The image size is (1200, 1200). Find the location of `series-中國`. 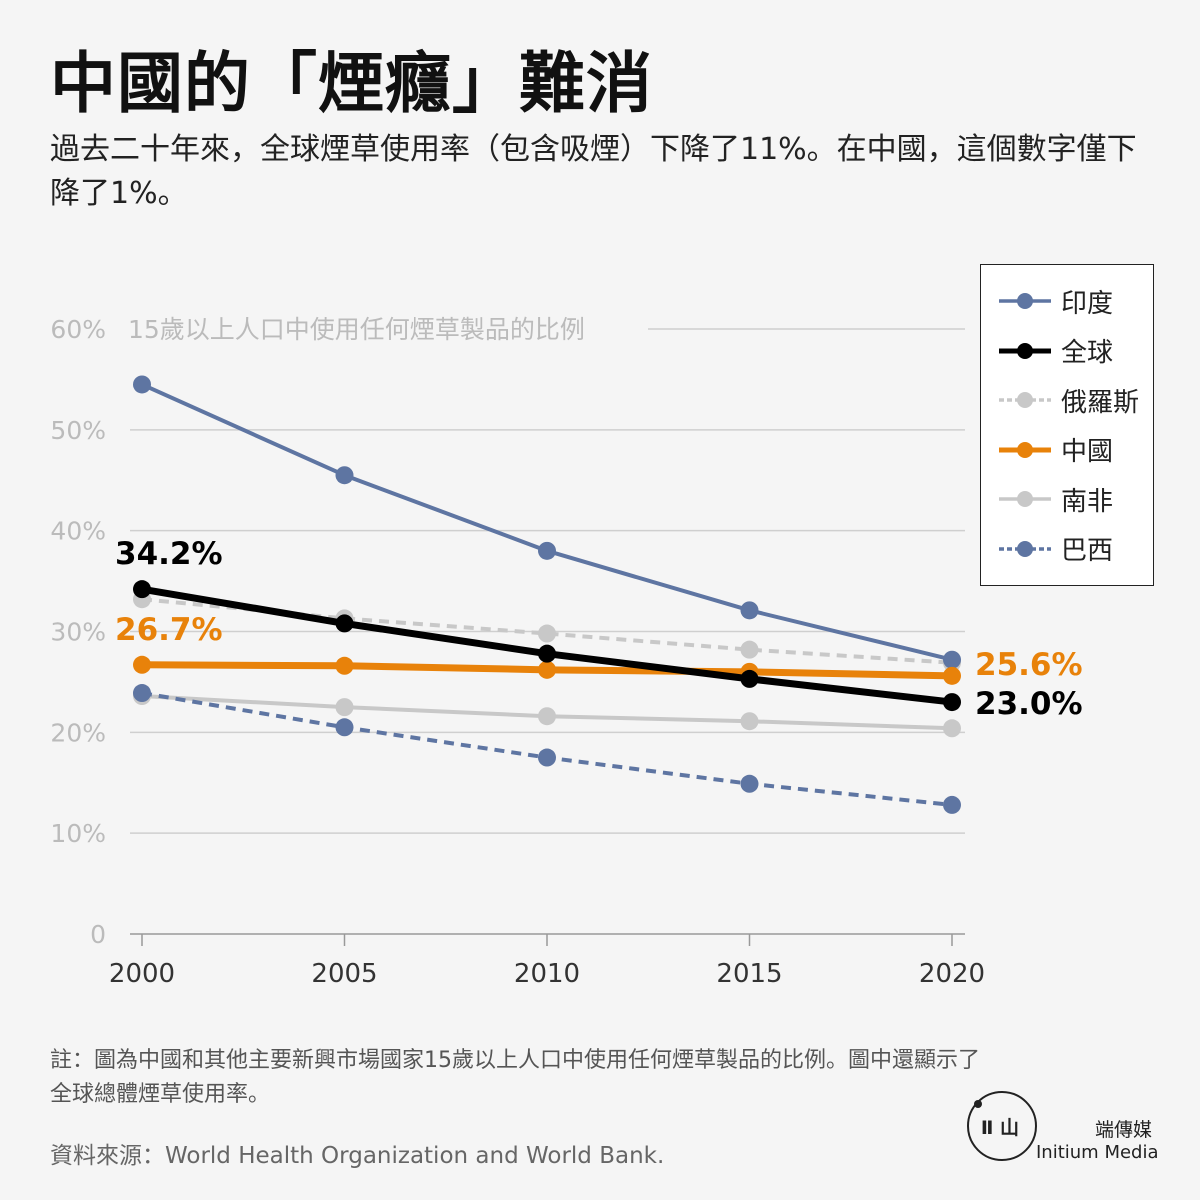

series-中國 is located at coordinates (547, 670).